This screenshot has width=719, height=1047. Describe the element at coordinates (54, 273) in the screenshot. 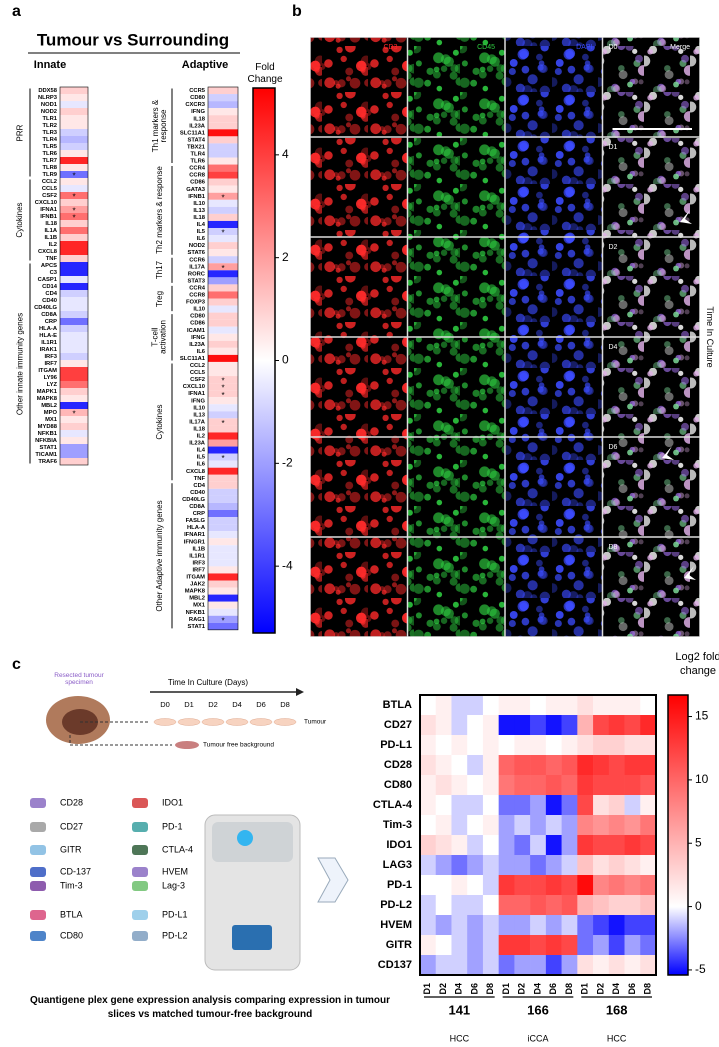

I see `gene-label: C3` at that location.